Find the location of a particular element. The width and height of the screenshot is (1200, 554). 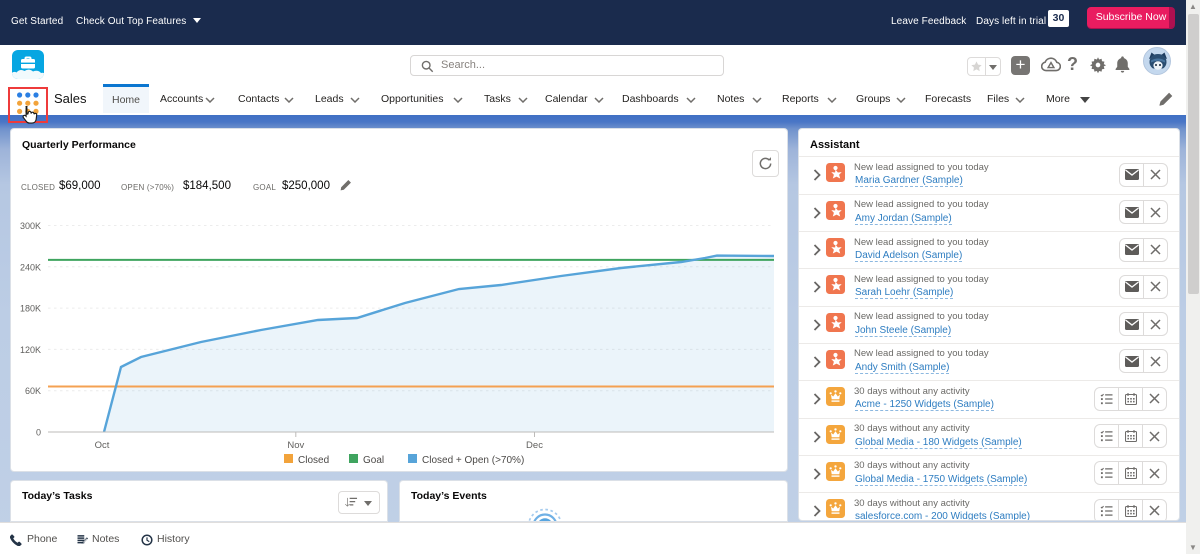

svg-text: Oct is located at coordinates (102, 445).